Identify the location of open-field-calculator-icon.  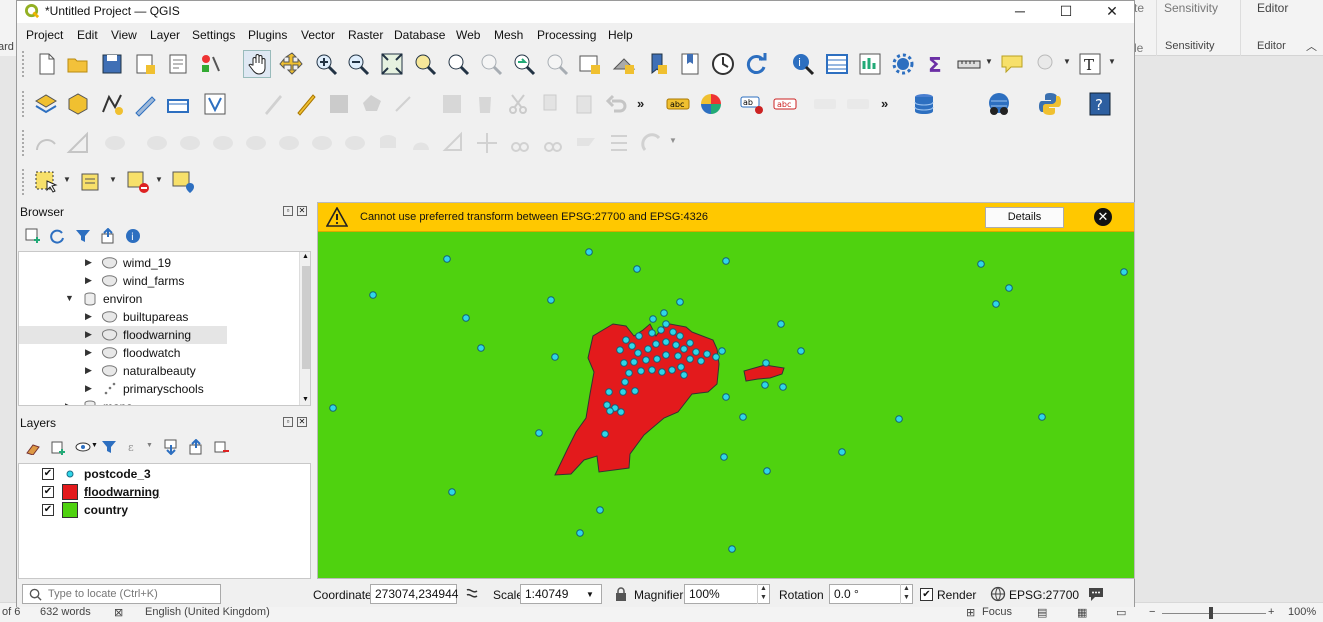
(870, 64).